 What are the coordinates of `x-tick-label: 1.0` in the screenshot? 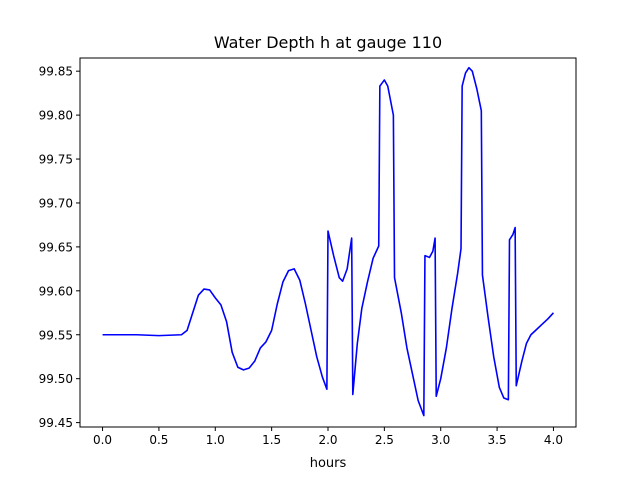 It's located at (215, 440).